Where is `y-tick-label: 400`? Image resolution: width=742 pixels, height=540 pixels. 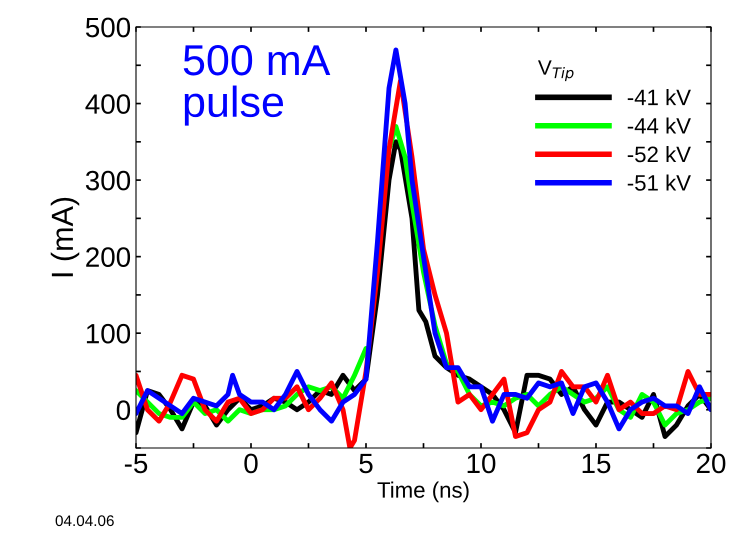 y-tick-label: 400 is located at coordinates (107, 104).